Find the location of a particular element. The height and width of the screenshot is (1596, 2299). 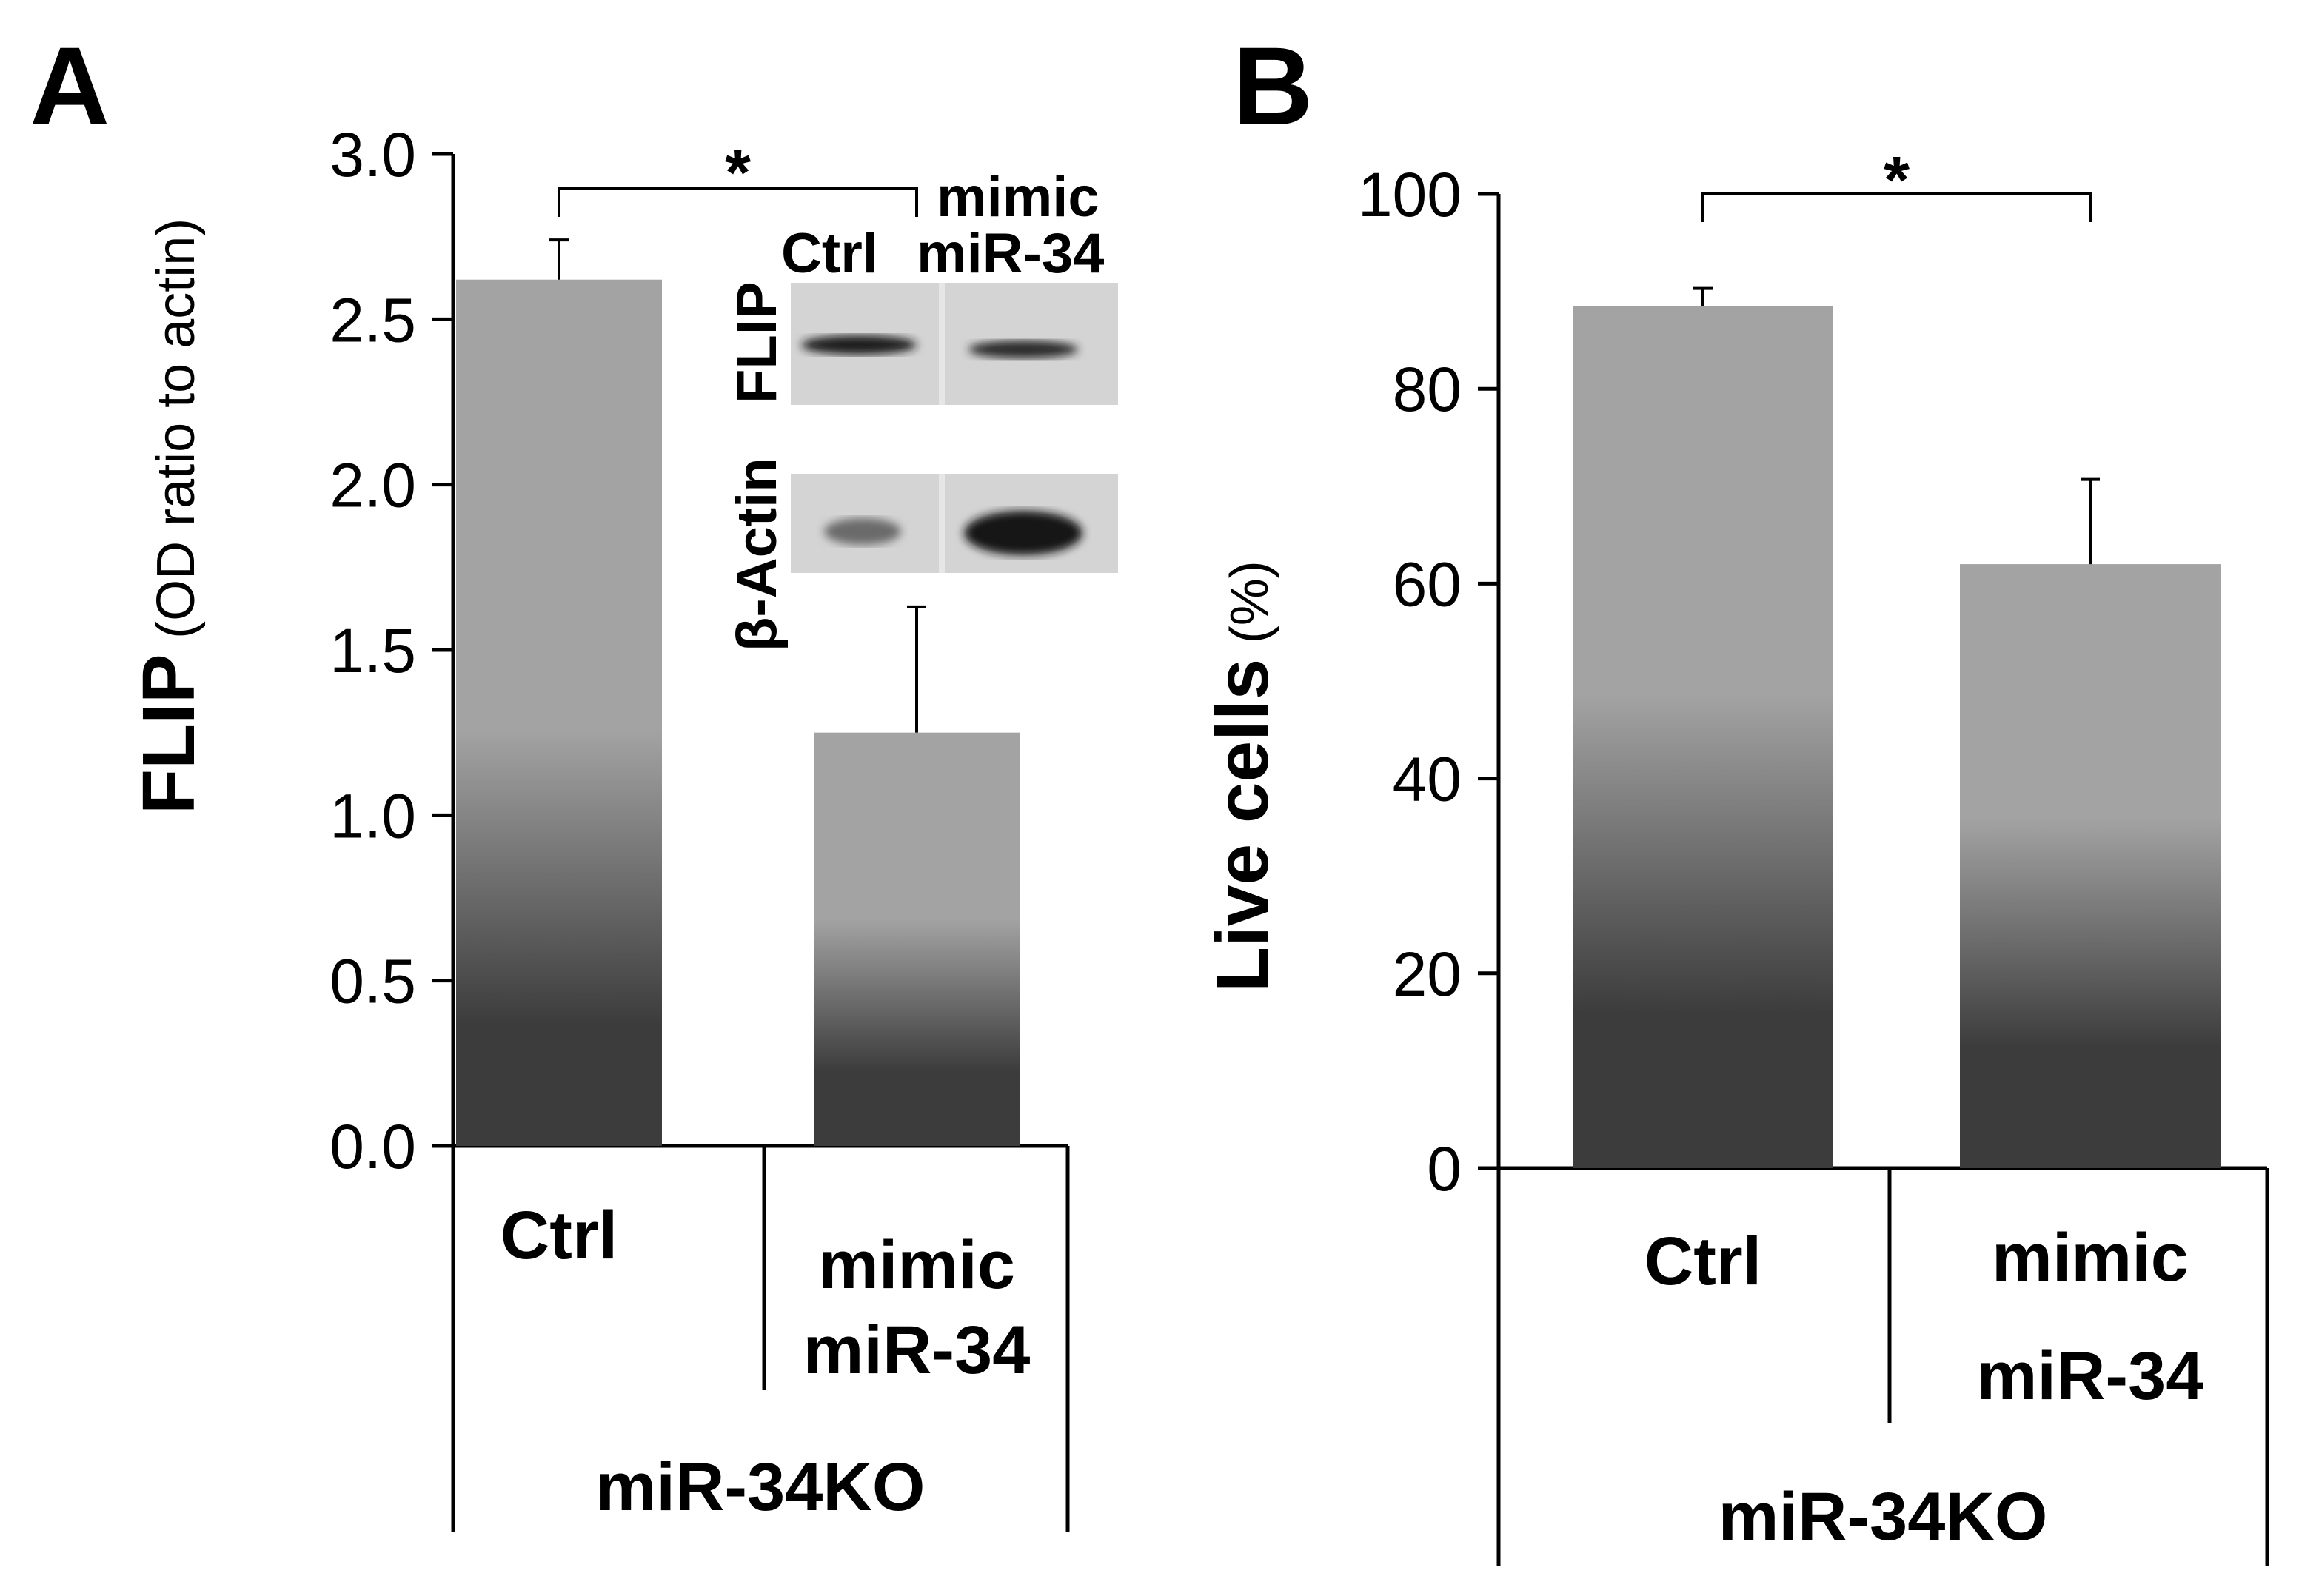

panel-a-bars is located at coordinates (738, 712).